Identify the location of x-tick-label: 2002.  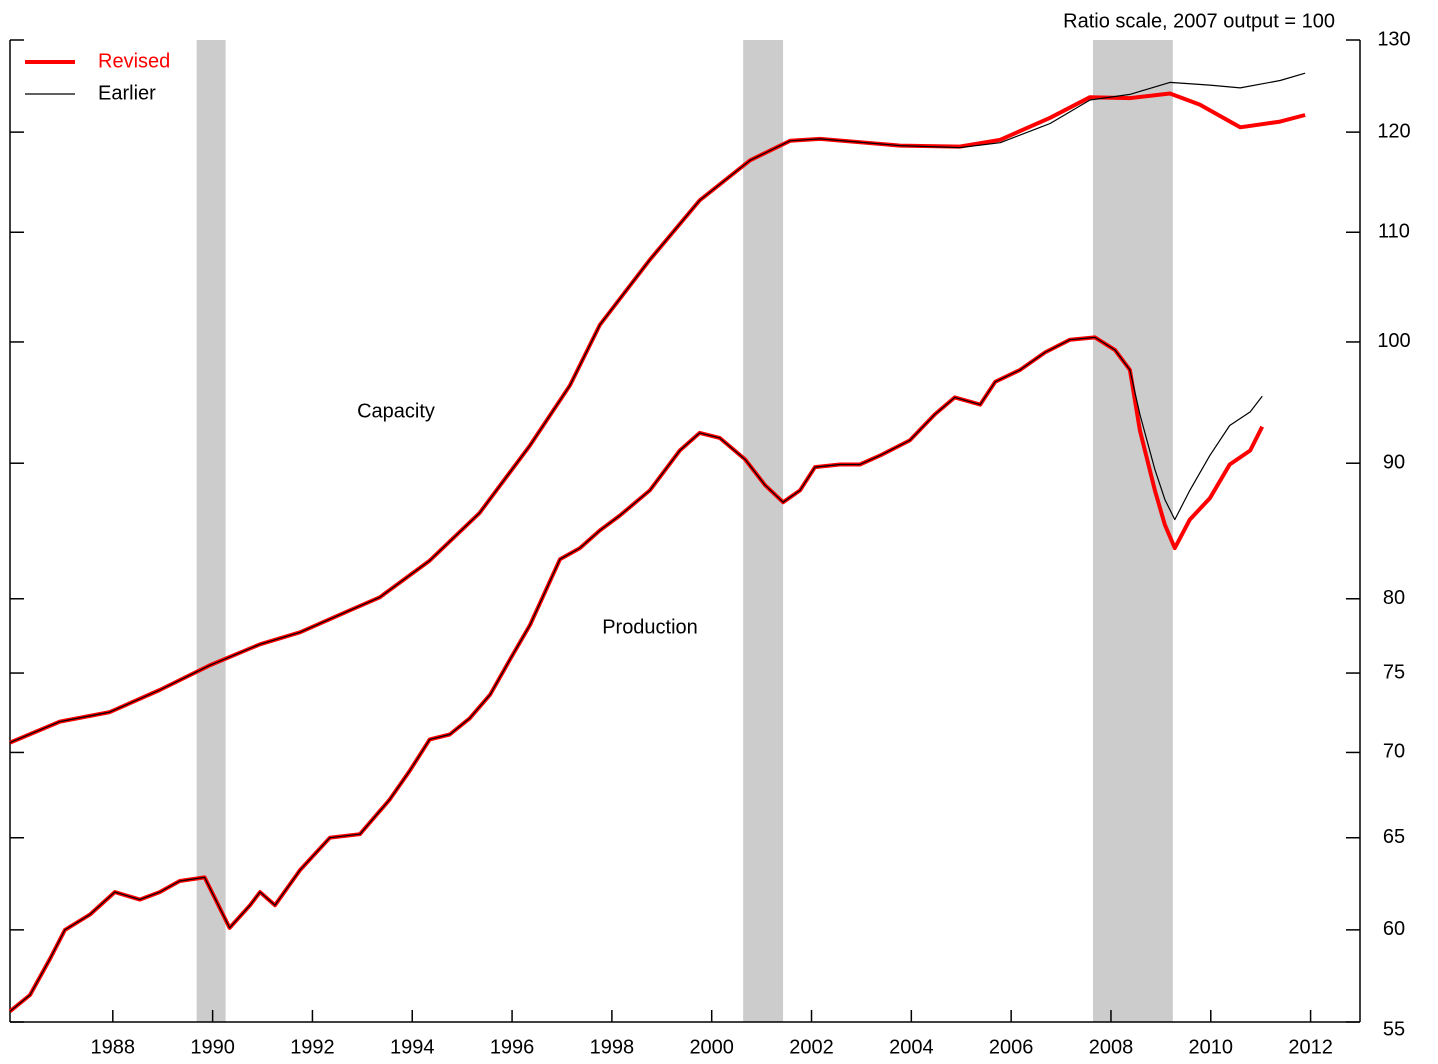
(811, 1047).